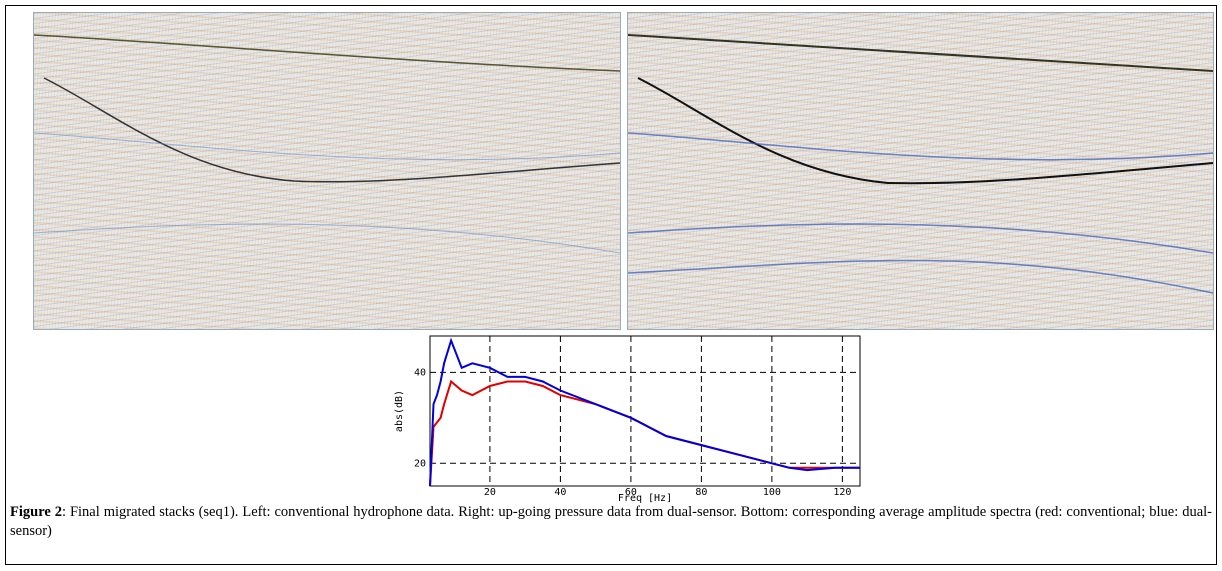 This screenshot has height=571, width=1222. I want to click on x-tick-label: 20, so click(490, 492).